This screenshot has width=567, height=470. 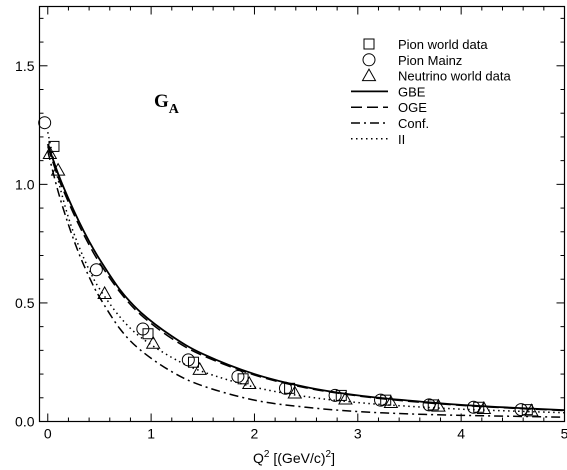 What do you see at coordinates (258, 458) in the screenshot?
I see `x-axis-title-prefix: Q` at bounding box center [258, 458].